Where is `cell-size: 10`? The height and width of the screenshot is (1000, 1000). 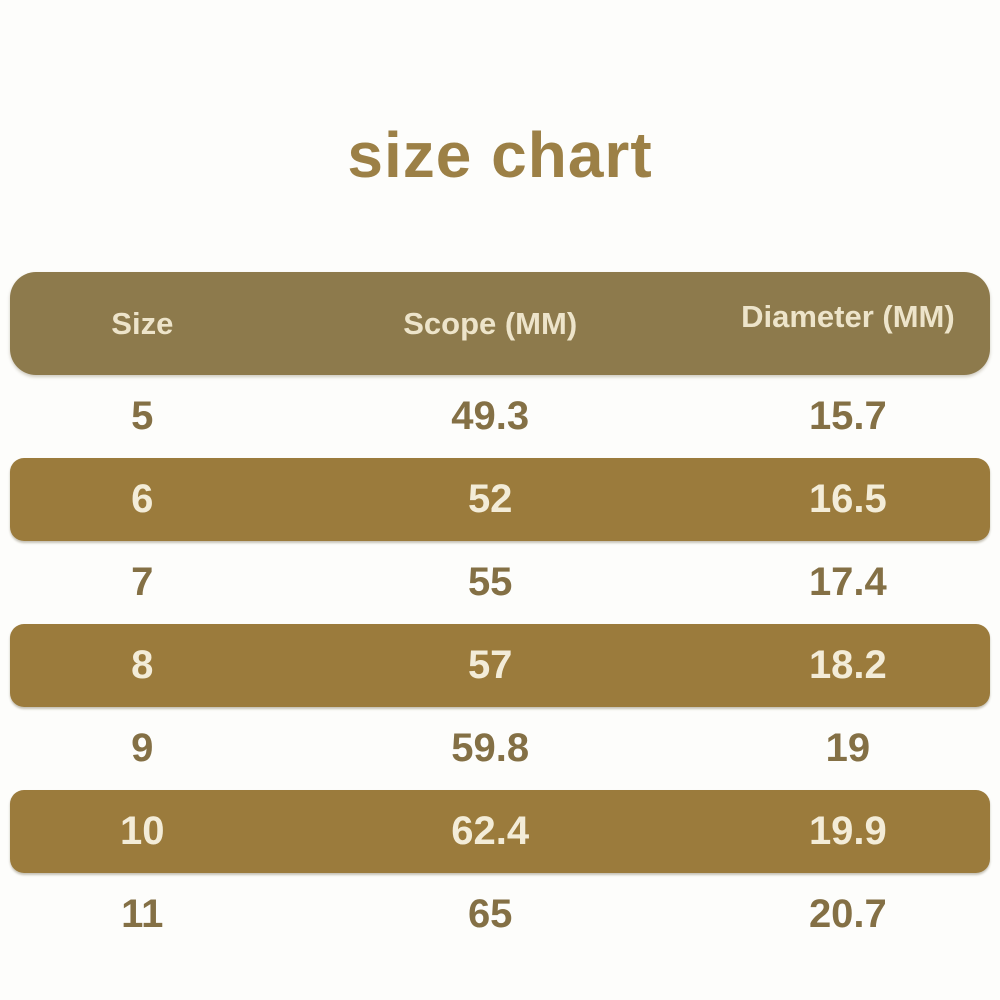 cell-size: 10 is located at coordinates (142, 831).